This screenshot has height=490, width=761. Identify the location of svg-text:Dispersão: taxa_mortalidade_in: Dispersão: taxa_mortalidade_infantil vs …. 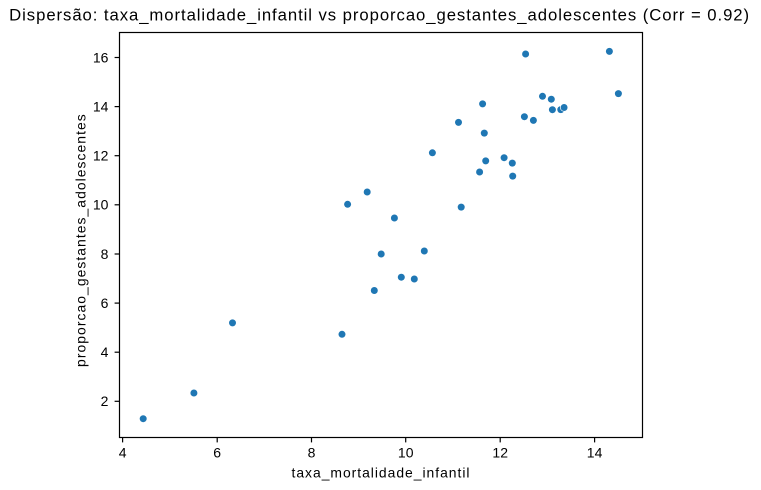
(379, 15).